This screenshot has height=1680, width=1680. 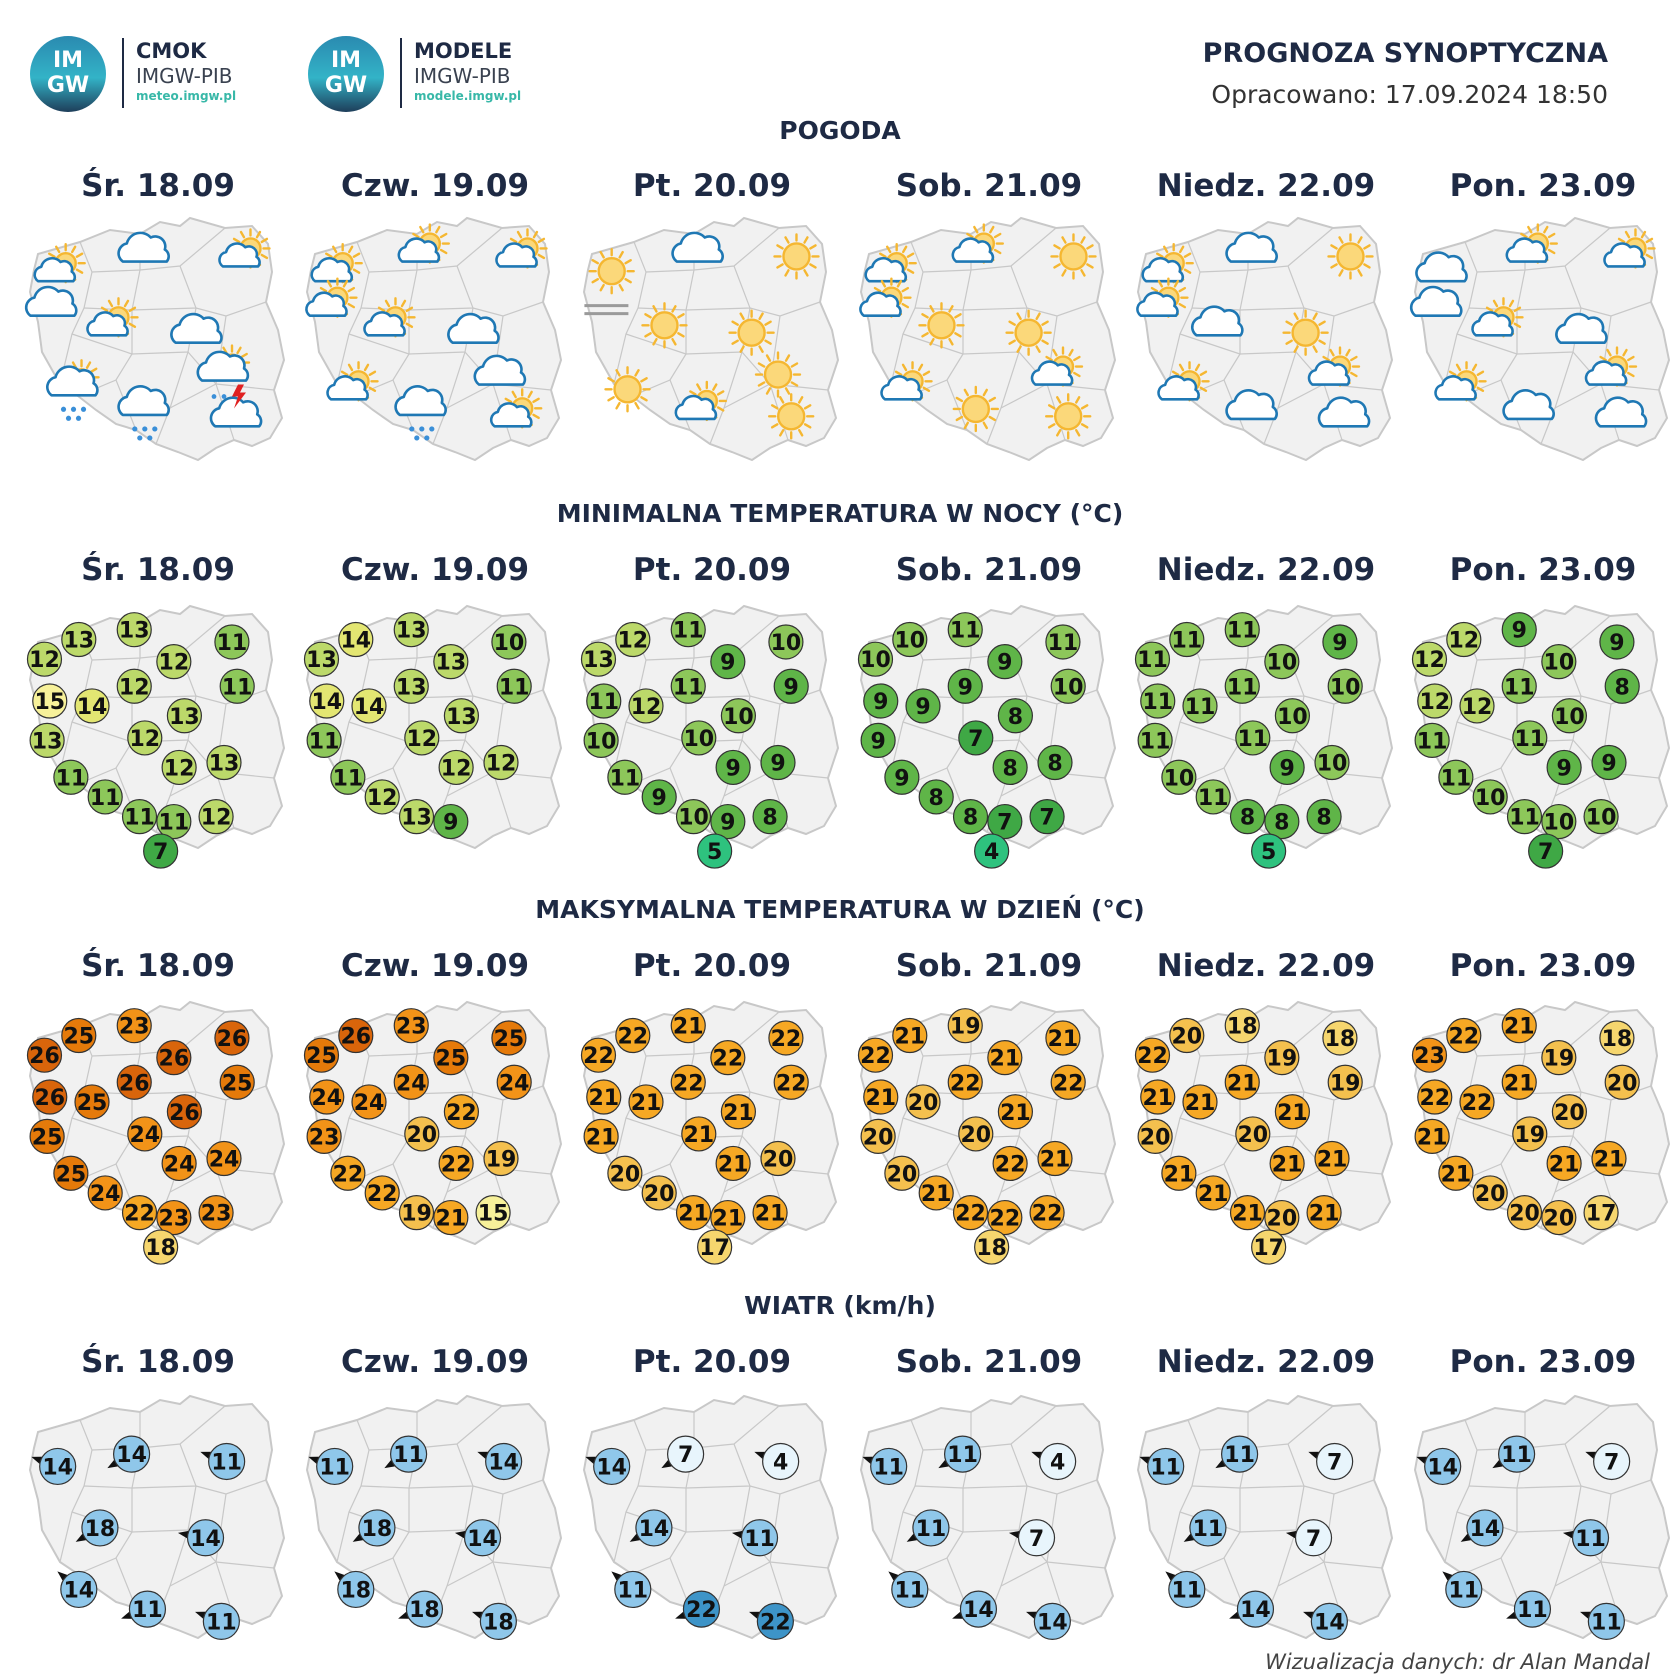 I want to click on temp-badge: 22, so click(x=728, y=1058).